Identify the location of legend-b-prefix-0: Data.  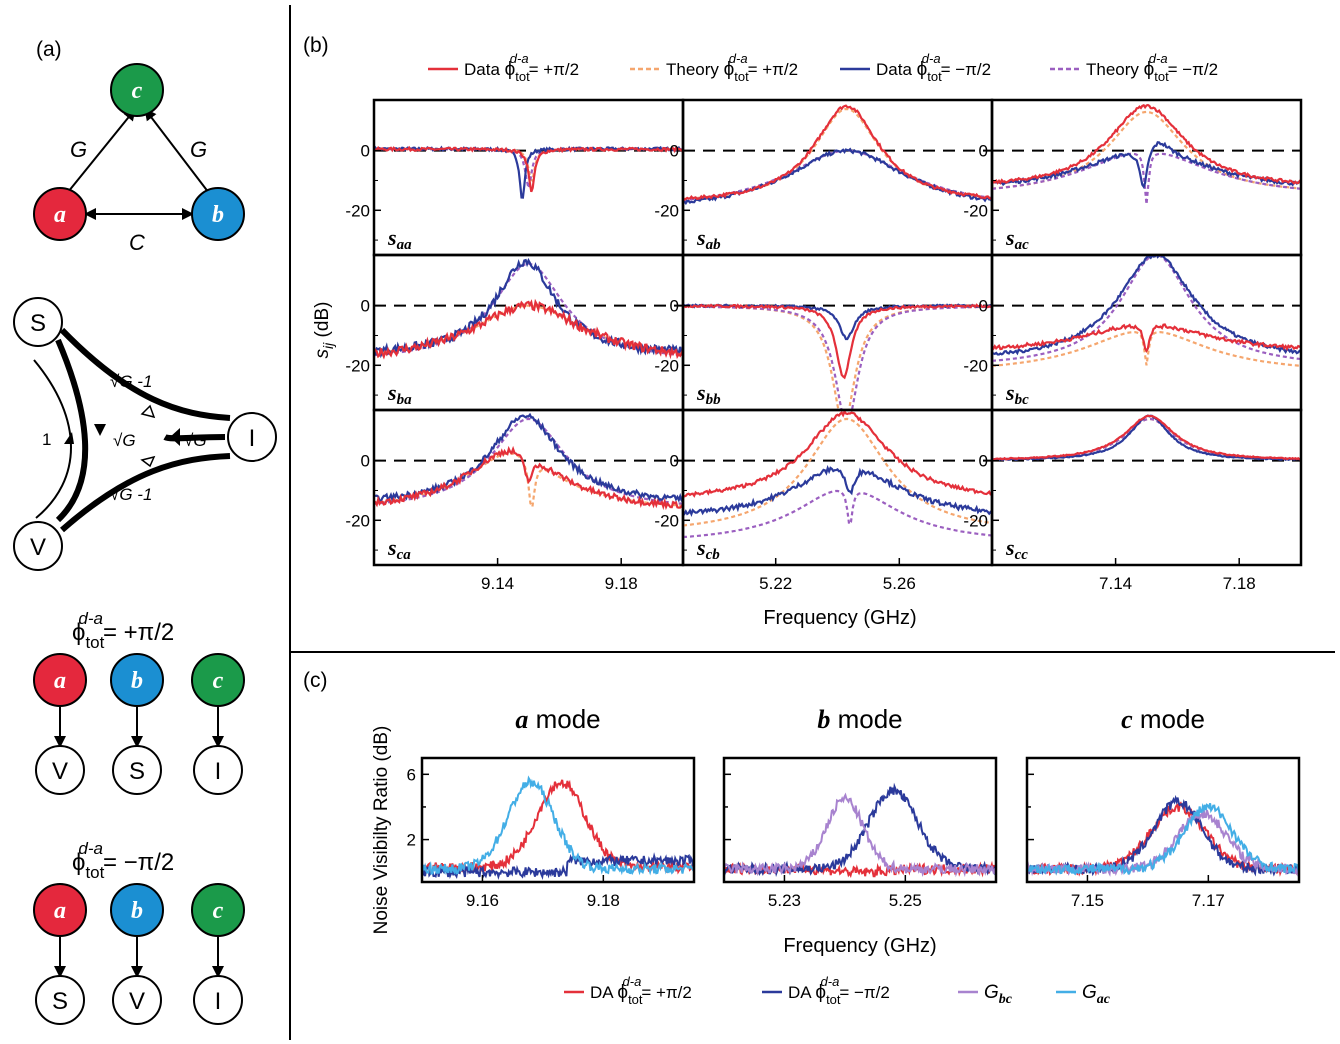
(484, 69).